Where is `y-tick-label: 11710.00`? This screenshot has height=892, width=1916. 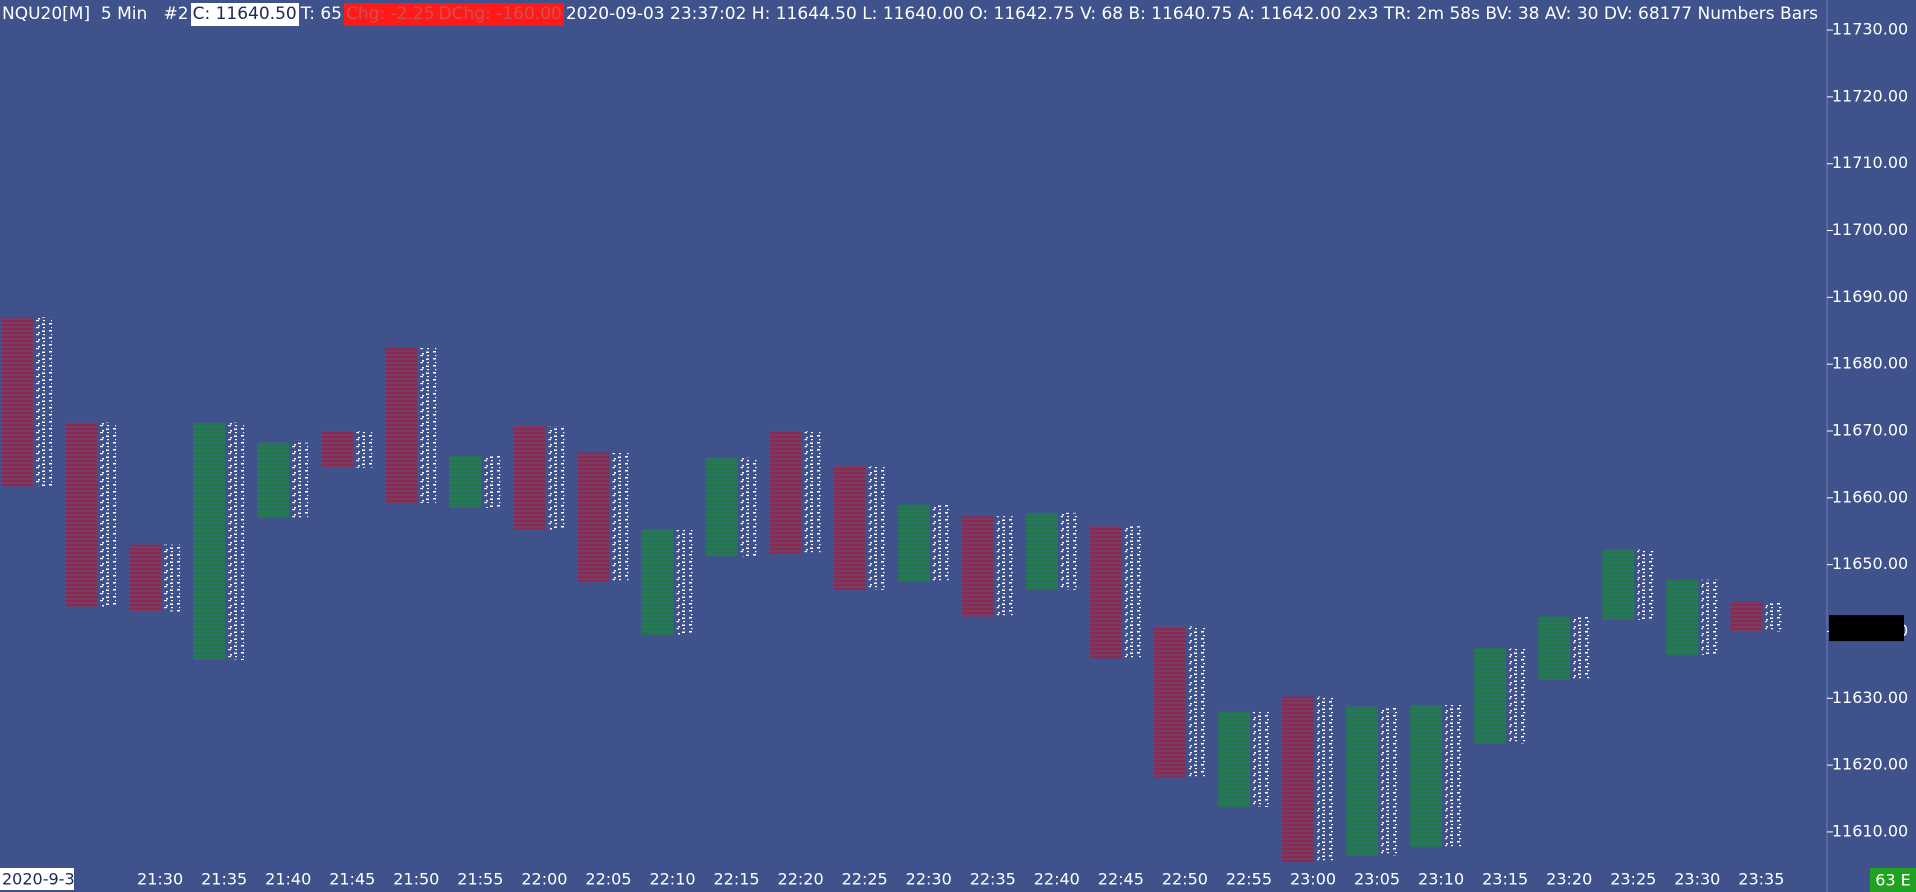
y-tick-label: 11710.00 is located at coordinates (1870, 162).